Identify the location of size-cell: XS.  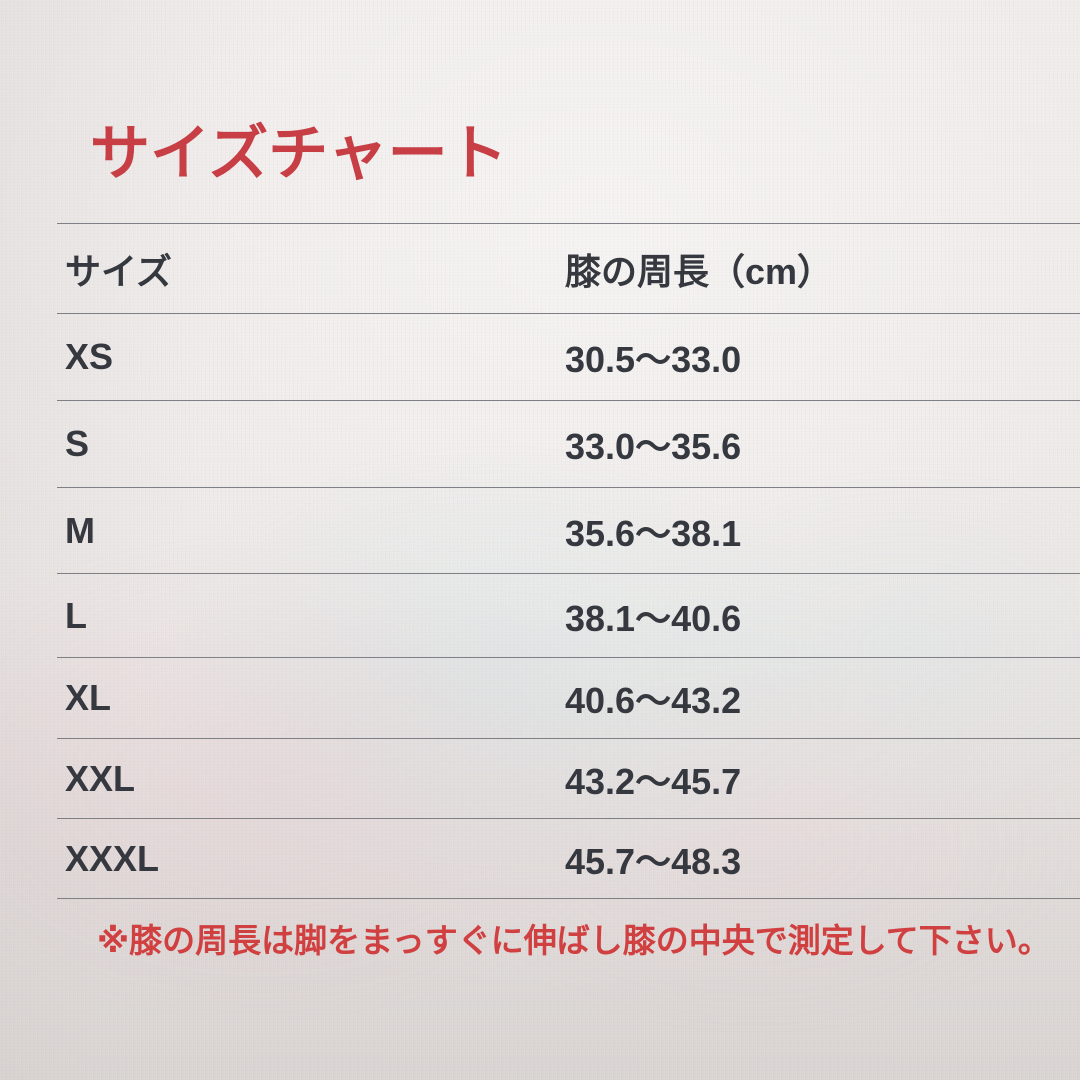
(89, 356).